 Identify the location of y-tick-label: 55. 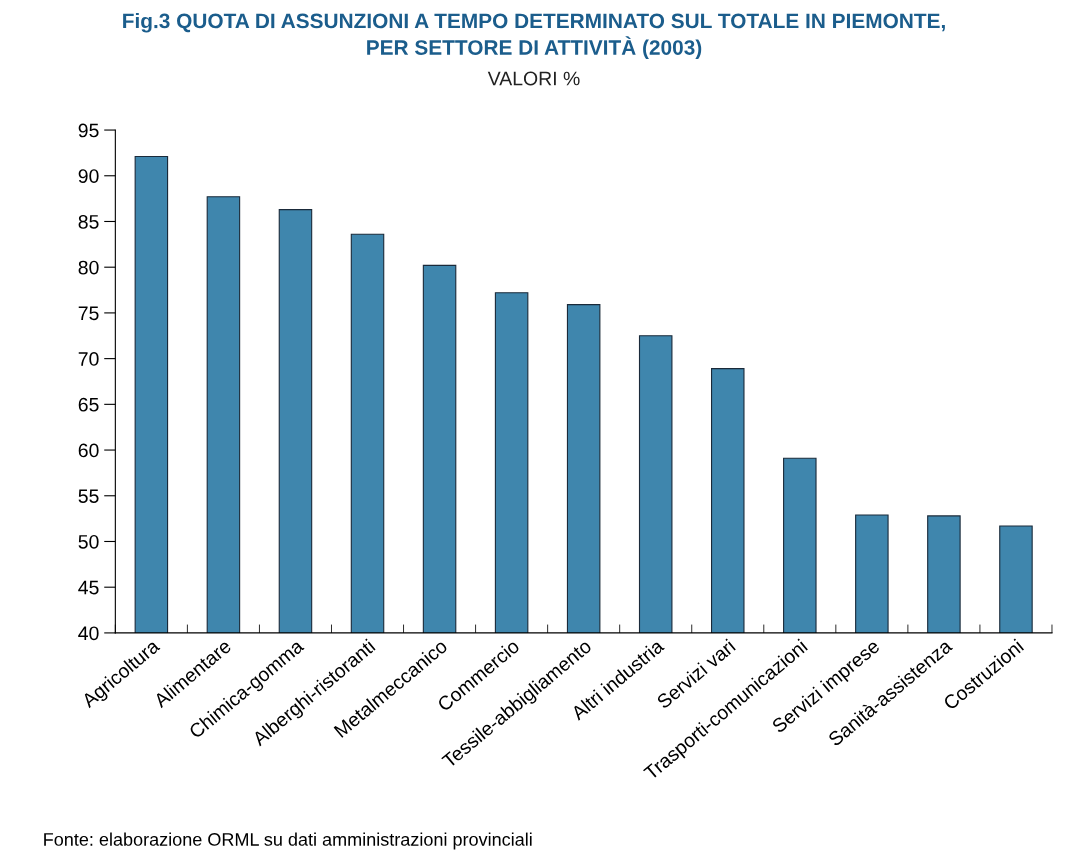
(88, 496).